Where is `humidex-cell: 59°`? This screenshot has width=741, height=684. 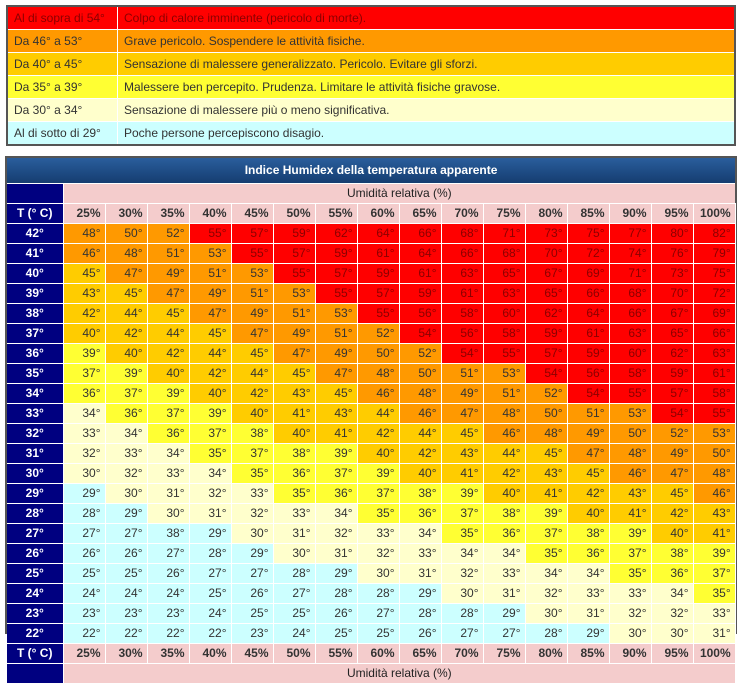
humidex-cell: 59° is located at coordinates (420, 293).